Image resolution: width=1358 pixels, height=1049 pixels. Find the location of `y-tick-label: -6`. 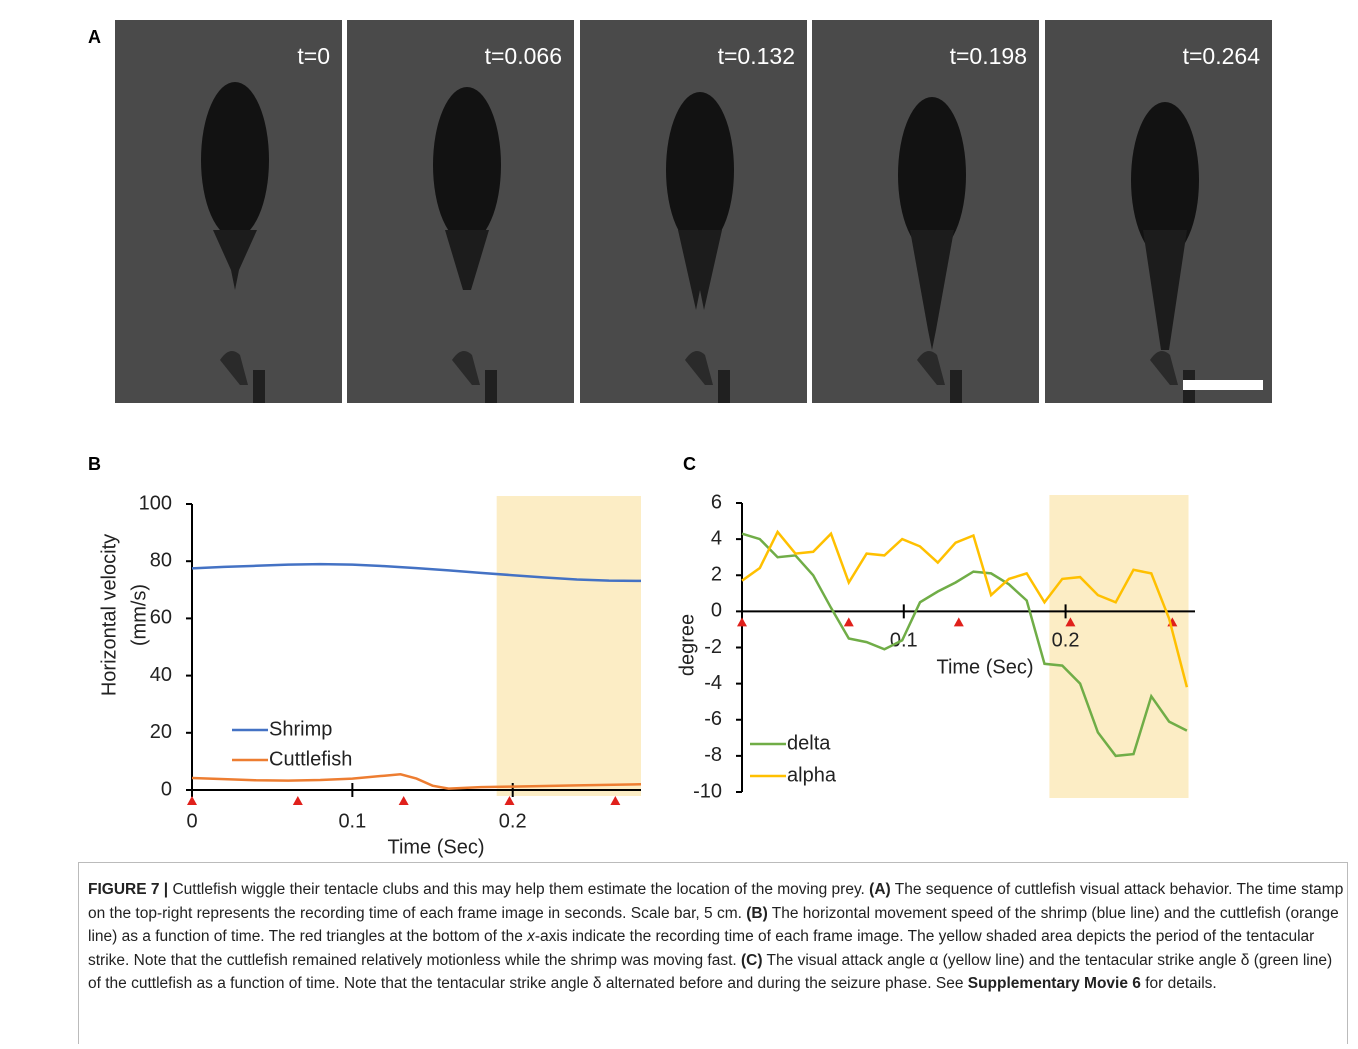

y-tick-label: -6 is located at coordinates (713, 719).